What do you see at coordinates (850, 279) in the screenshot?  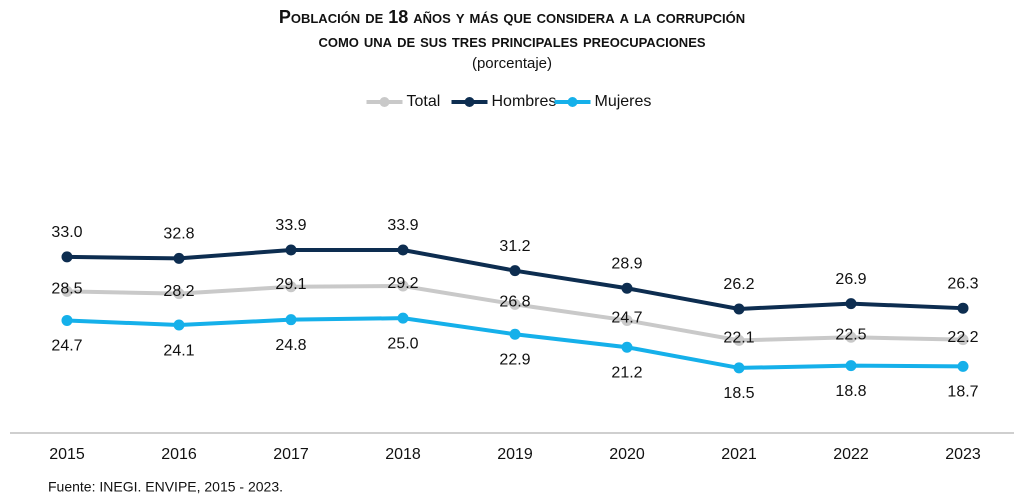 I see `data-label: 26.9` at bounding box center [850, 279].